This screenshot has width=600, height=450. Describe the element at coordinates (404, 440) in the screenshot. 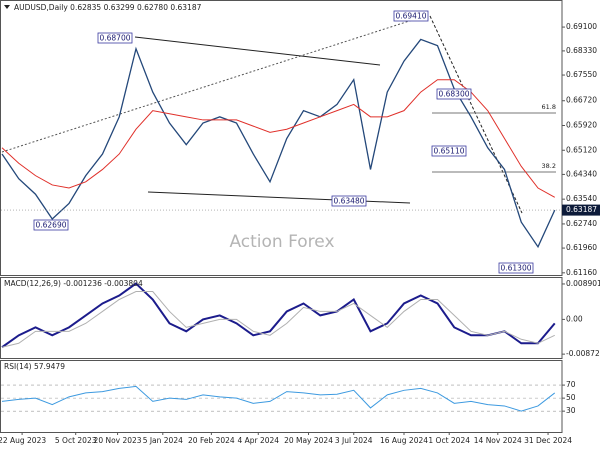

I see `x-tick-label: 16 Aug 2024` at that location.